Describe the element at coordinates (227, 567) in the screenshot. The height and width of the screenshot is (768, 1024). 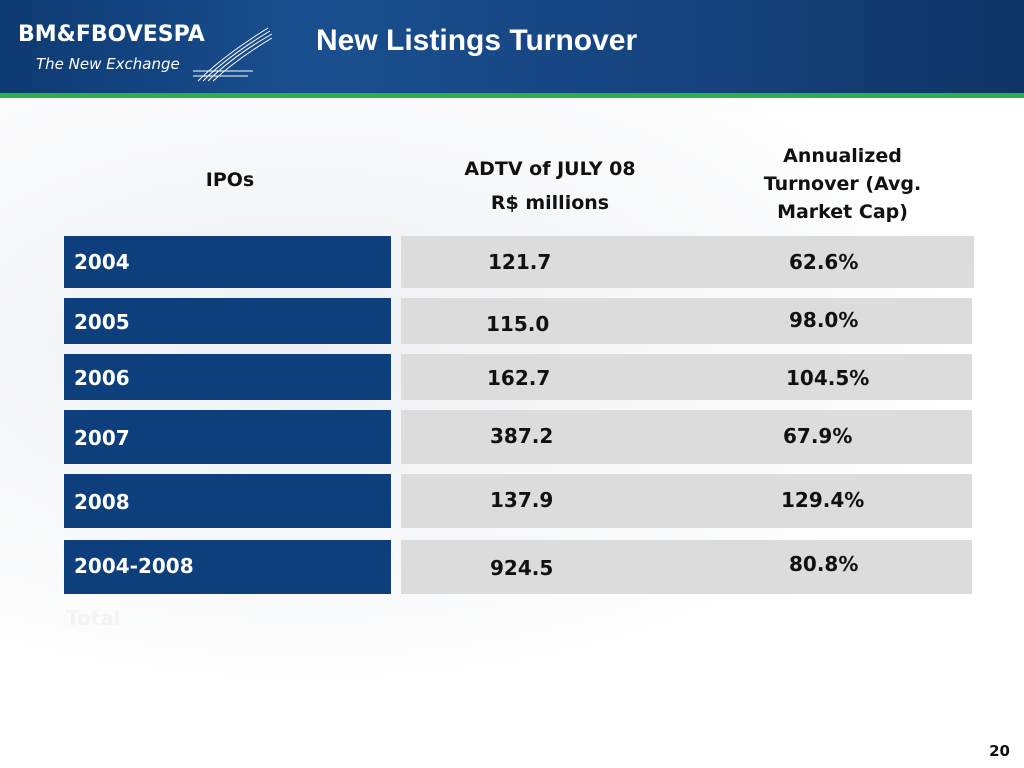
I see `row-label-2004-2008: 2004-2008` at that location.